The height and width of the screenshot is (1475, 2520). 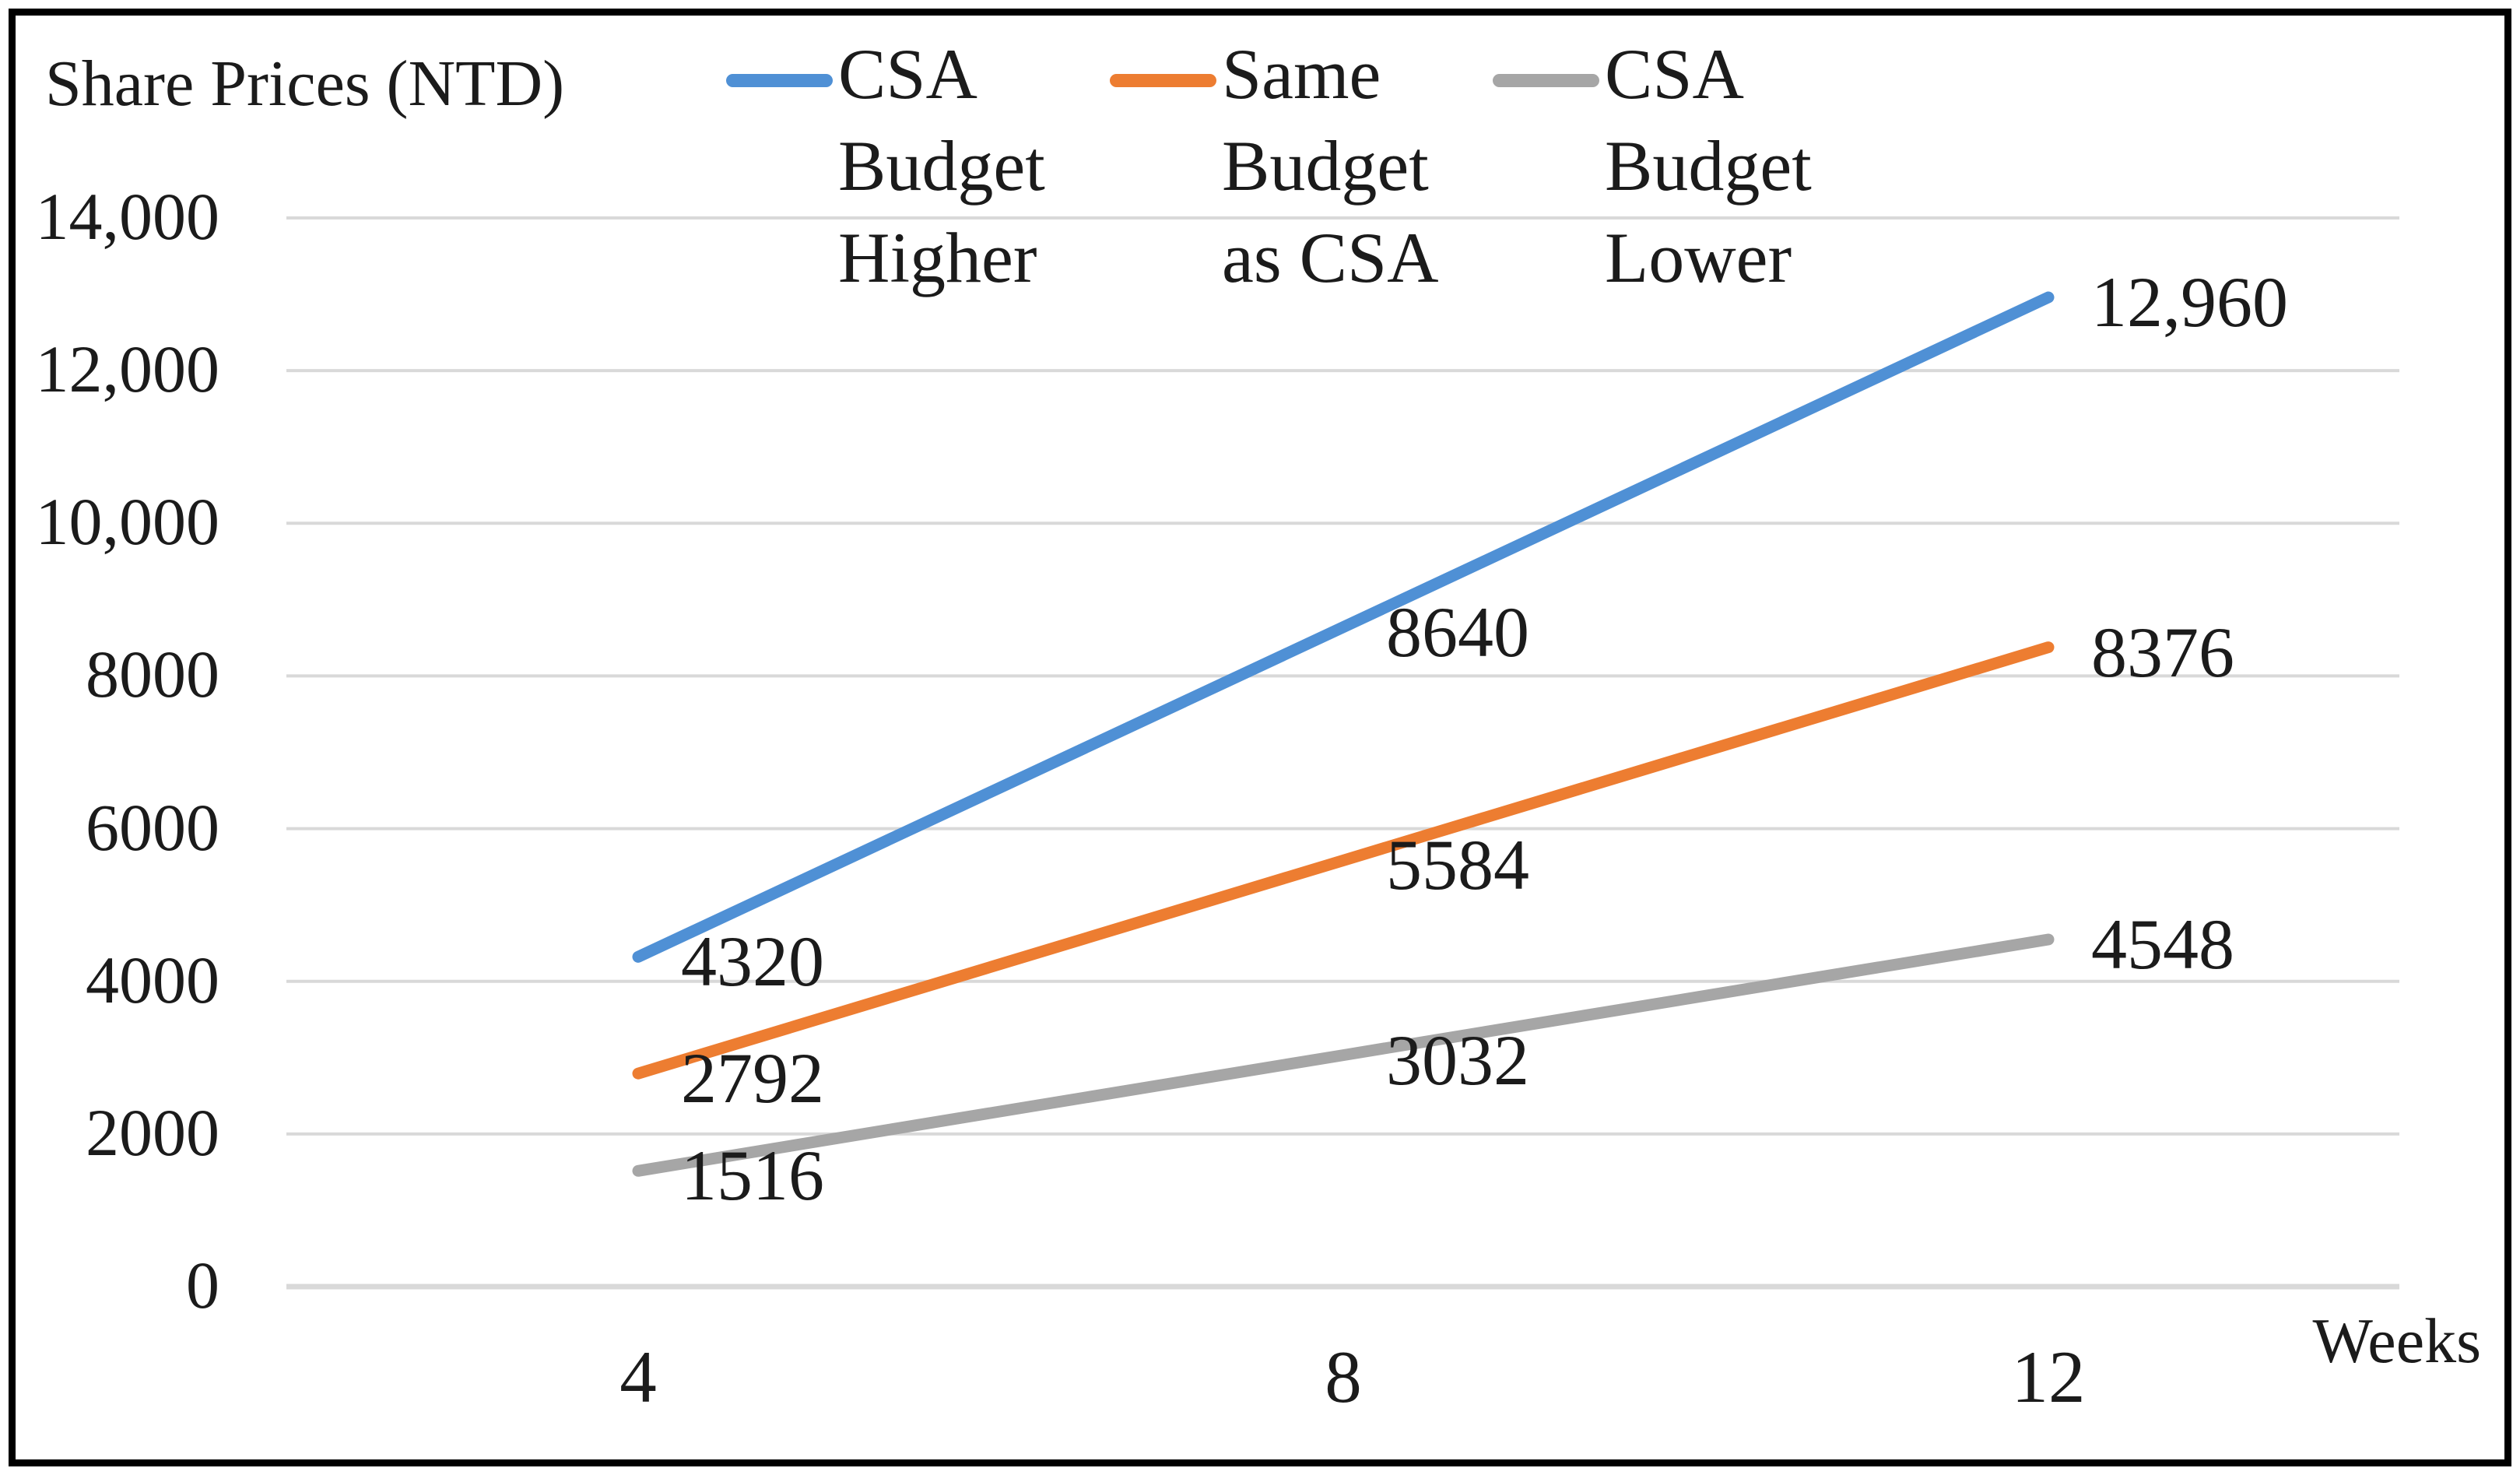 I want to click on x-tick-label: 12, so click(x=2049, y=1377).